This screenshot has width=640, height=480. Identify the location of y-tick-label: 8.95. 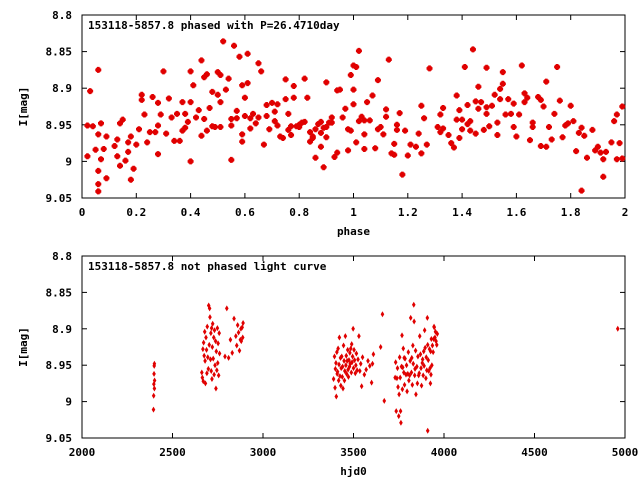
(59, 125).